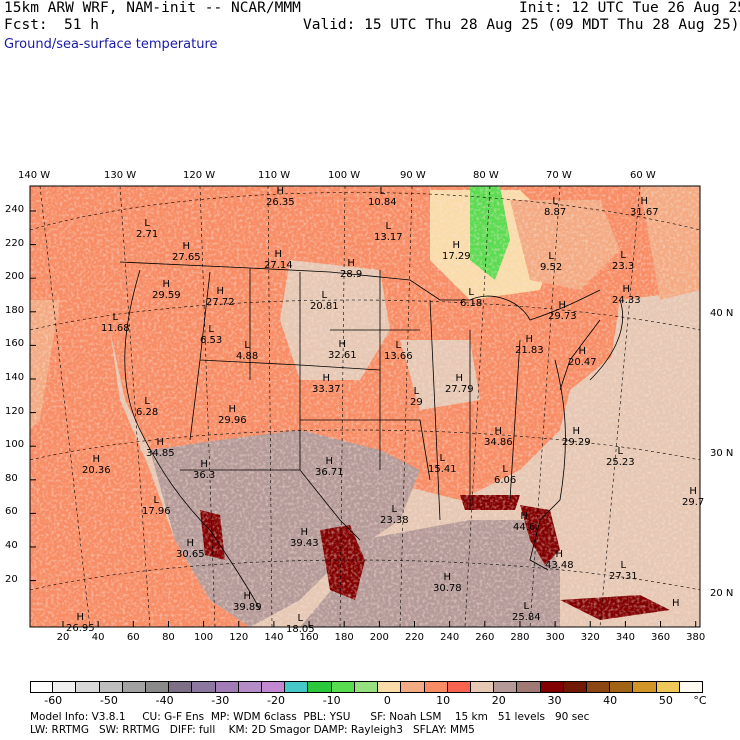 This screenshot has height=740, width=740. What do you see at coordinates (15, 377) in the screenshot?
I see `y-grid-label: 140` at bounding box center [15, 377].